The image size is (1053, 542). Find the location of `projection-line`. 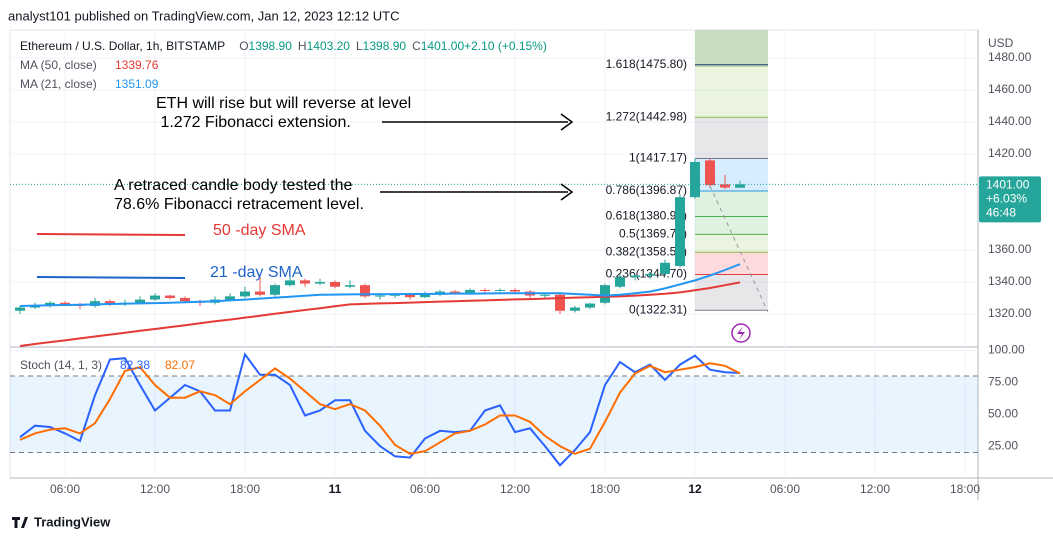

projection-line is located at coordinates (739, 249).